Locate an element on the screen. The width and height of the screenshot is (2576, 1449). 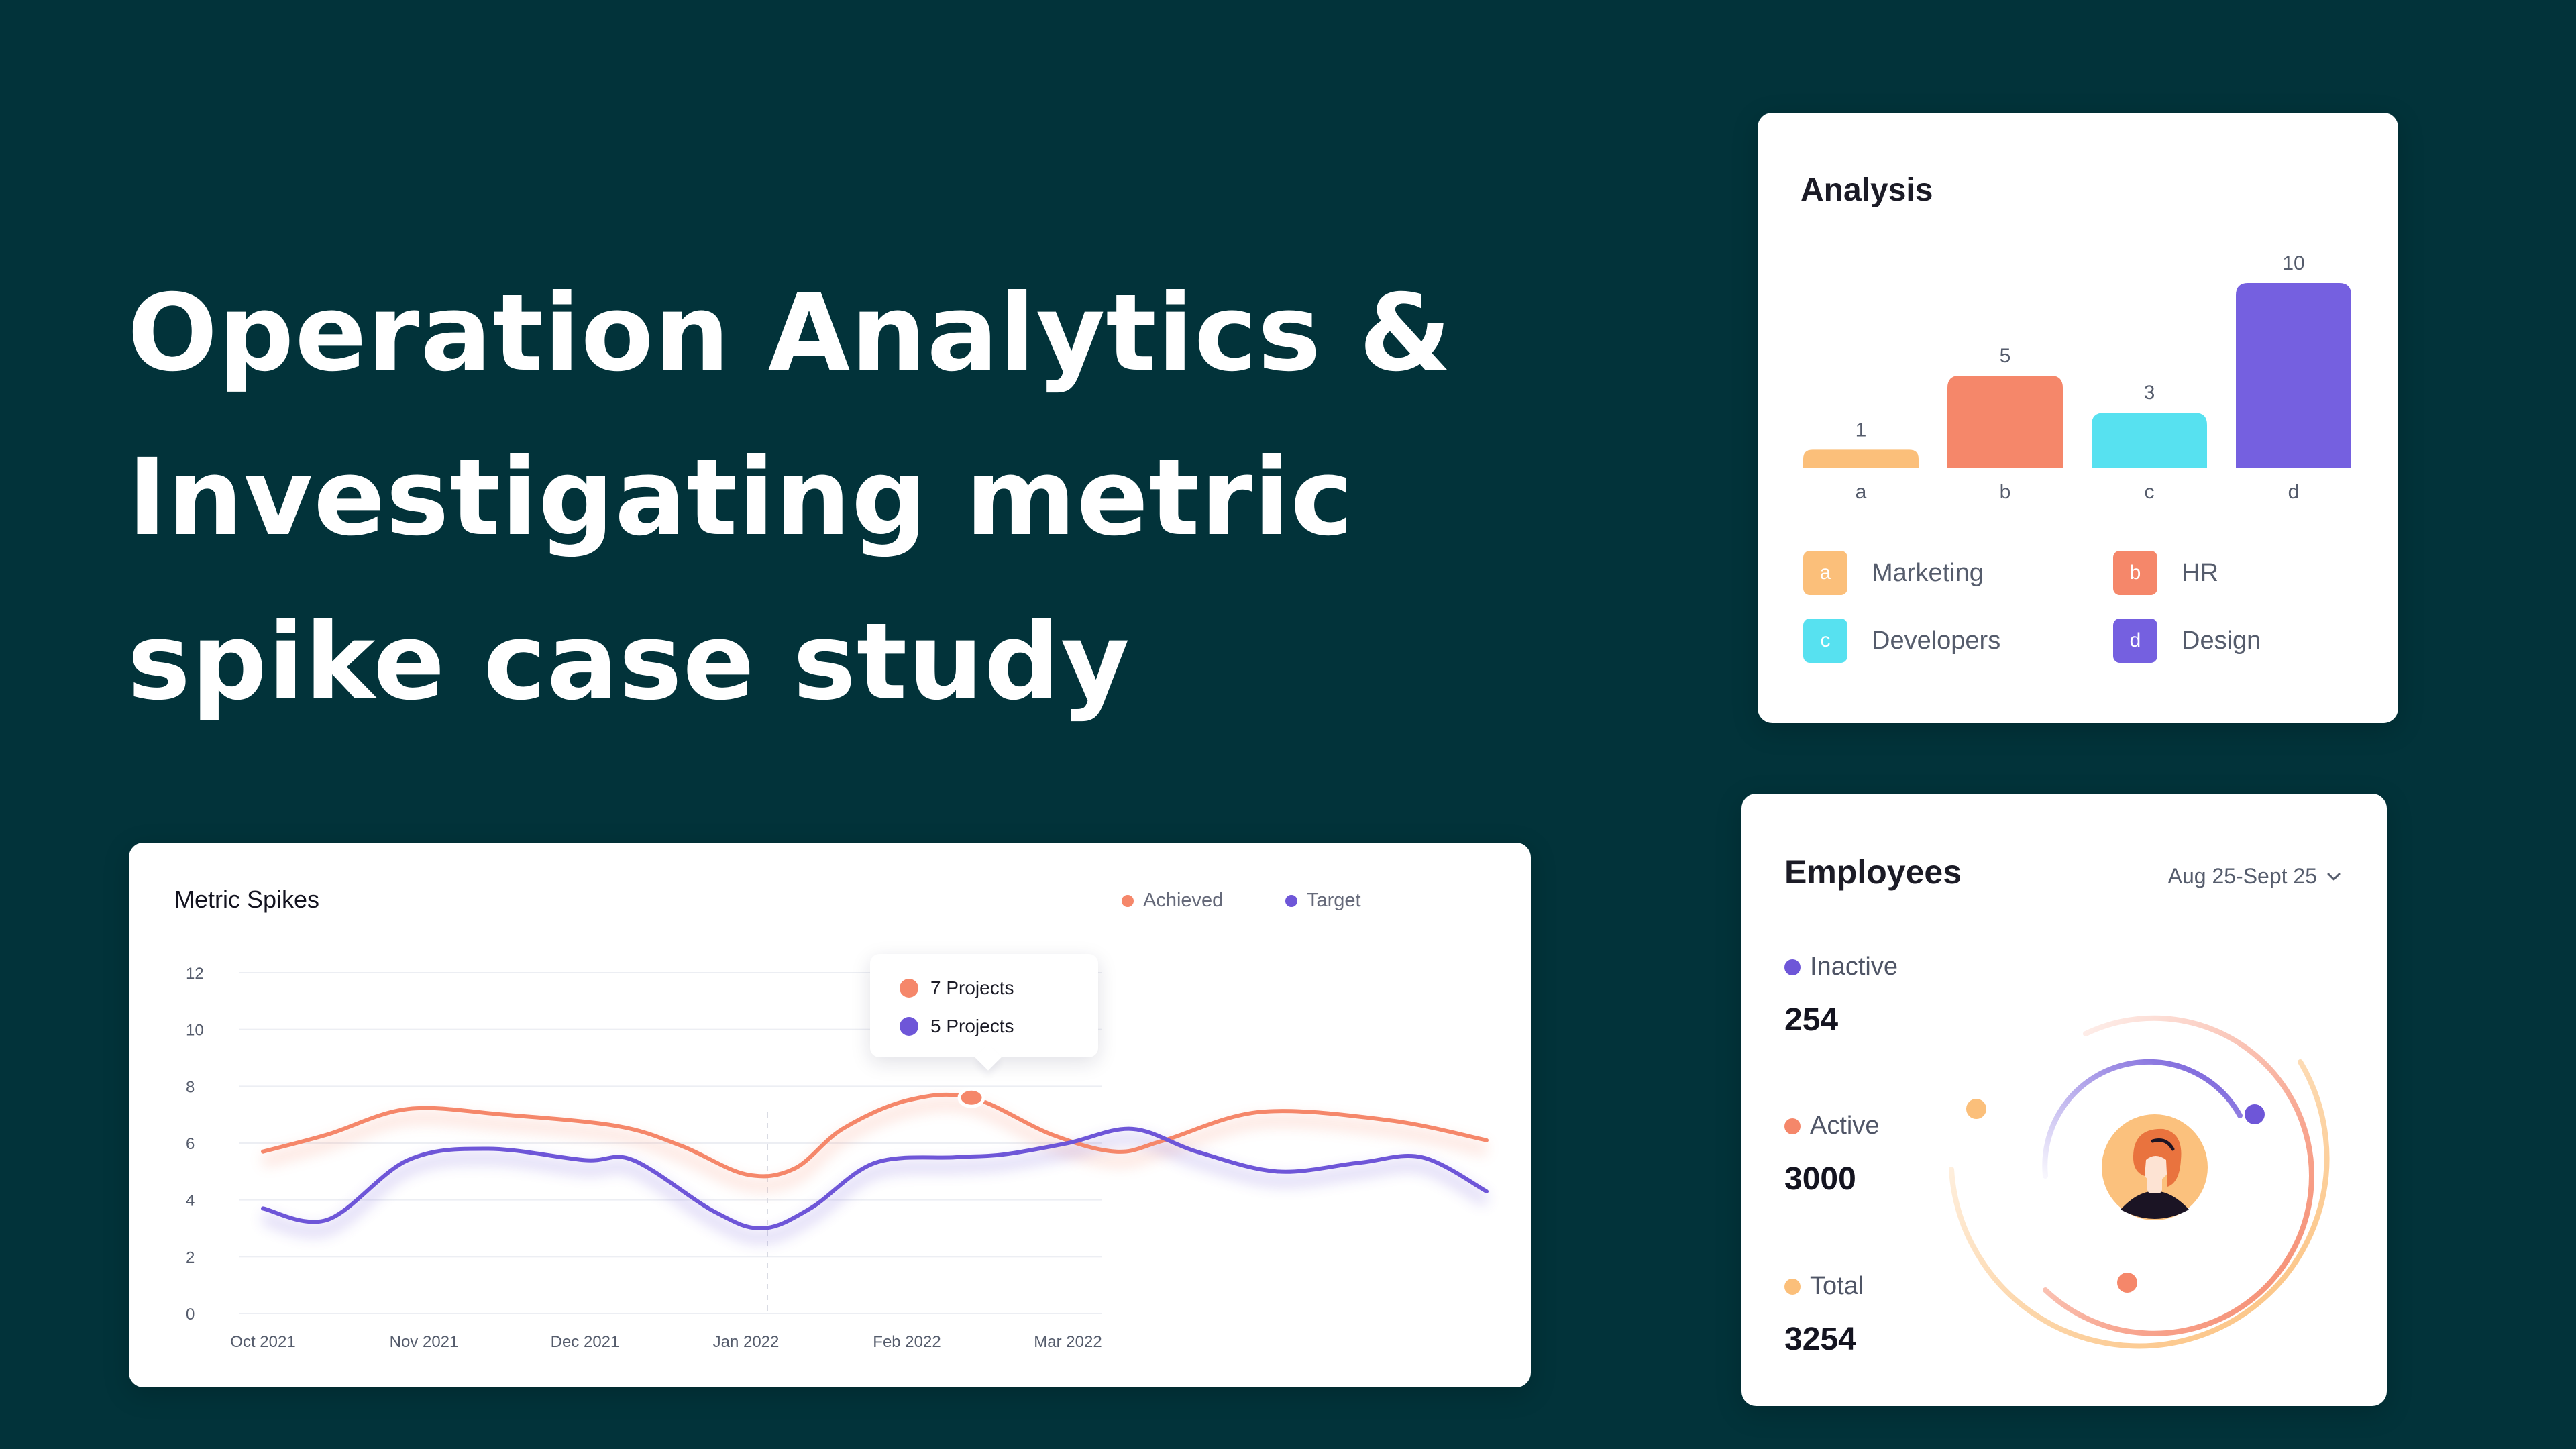
stat-inactive-label: Inactive is located at coordinates (1854, 967).